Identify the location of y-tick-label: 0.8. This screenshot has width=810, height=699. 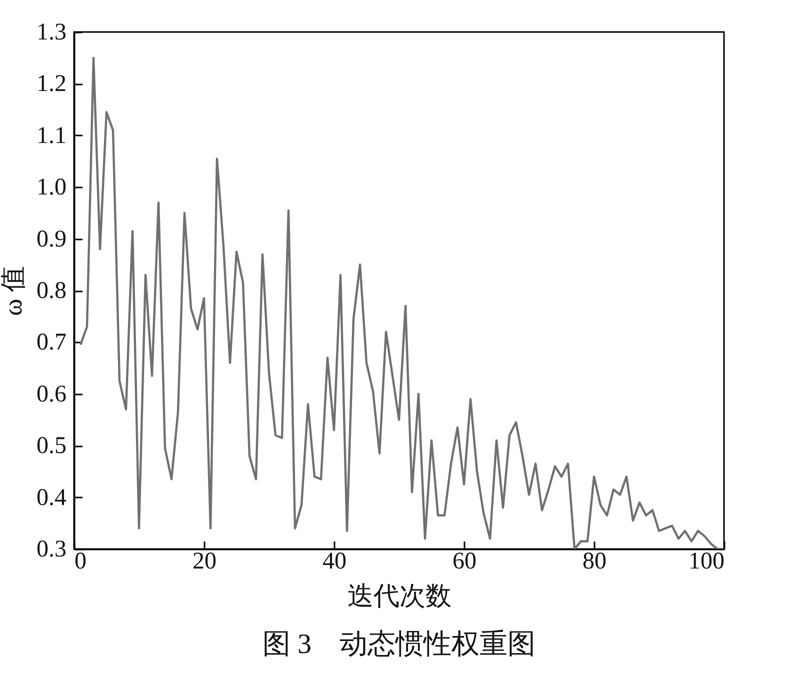
(51, 291).